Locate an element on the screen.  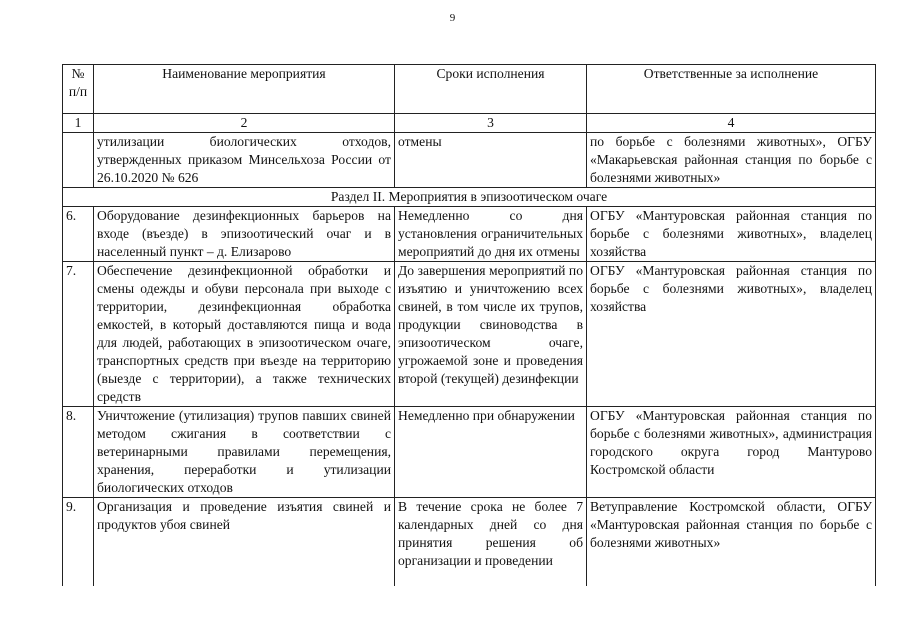
column-numbers-row: 1 2 3 4 is located at coordinates (469, 123).